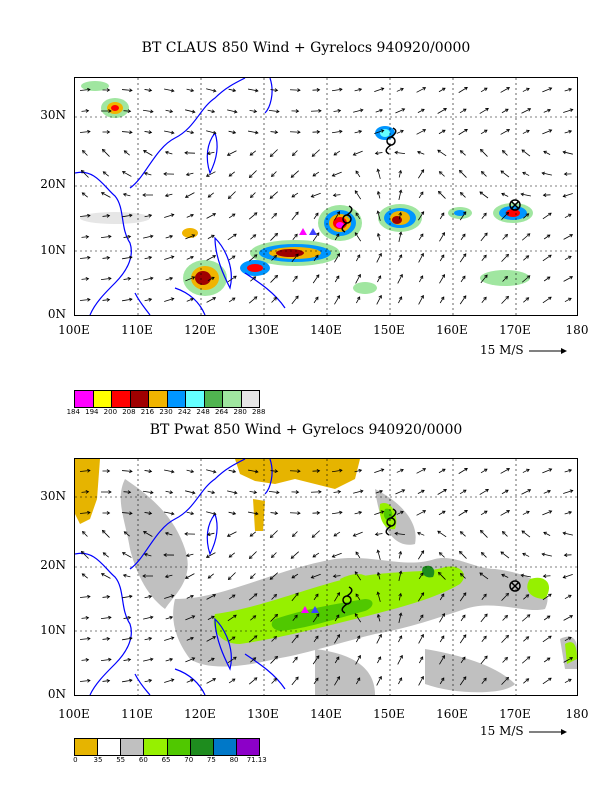 The image size is (612, 792). What do you see at coordinates (369, 180) in the screenshot?
I see `gyre-symbol` at bounding box center [369, 180].